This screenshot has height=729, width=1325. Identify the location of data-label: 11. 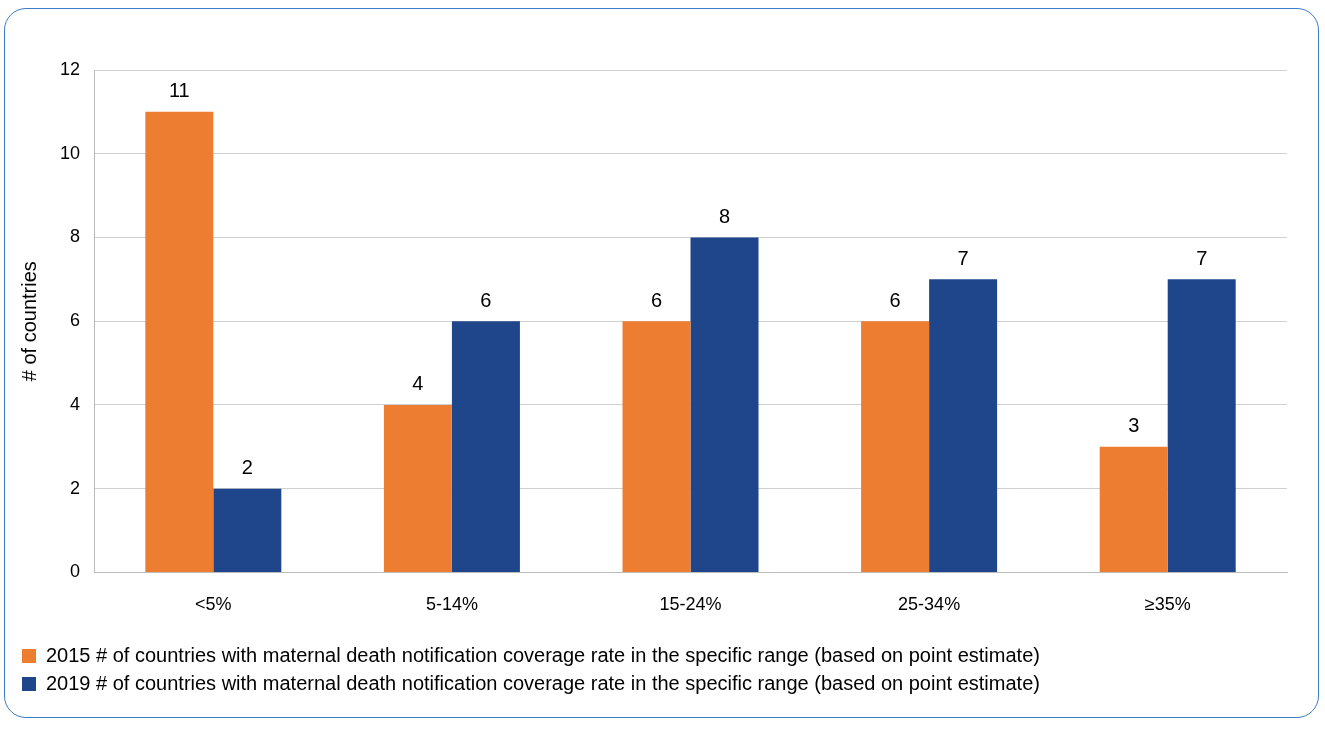
(179, 90).